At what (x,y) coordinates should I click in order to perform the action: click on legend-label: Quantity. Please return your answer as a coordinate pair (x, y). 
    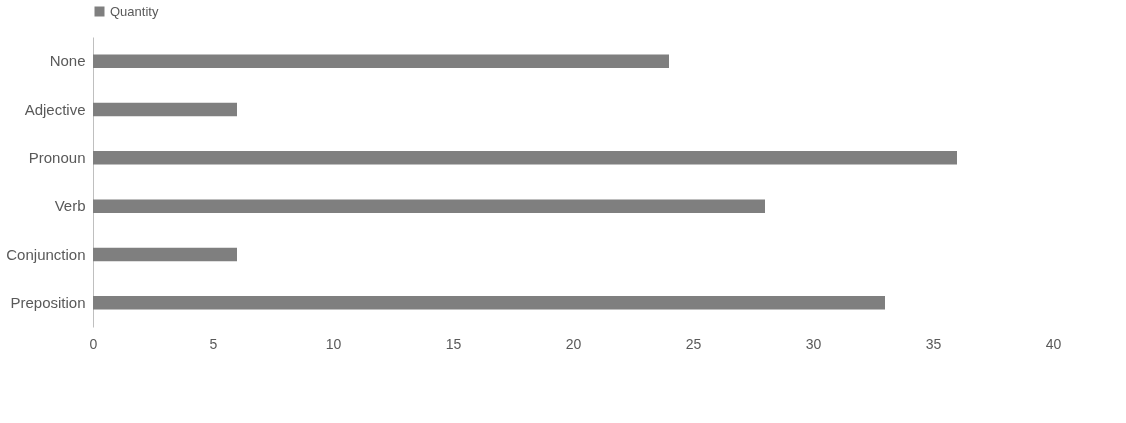
    Looking at the image, I should click on (134, 11).